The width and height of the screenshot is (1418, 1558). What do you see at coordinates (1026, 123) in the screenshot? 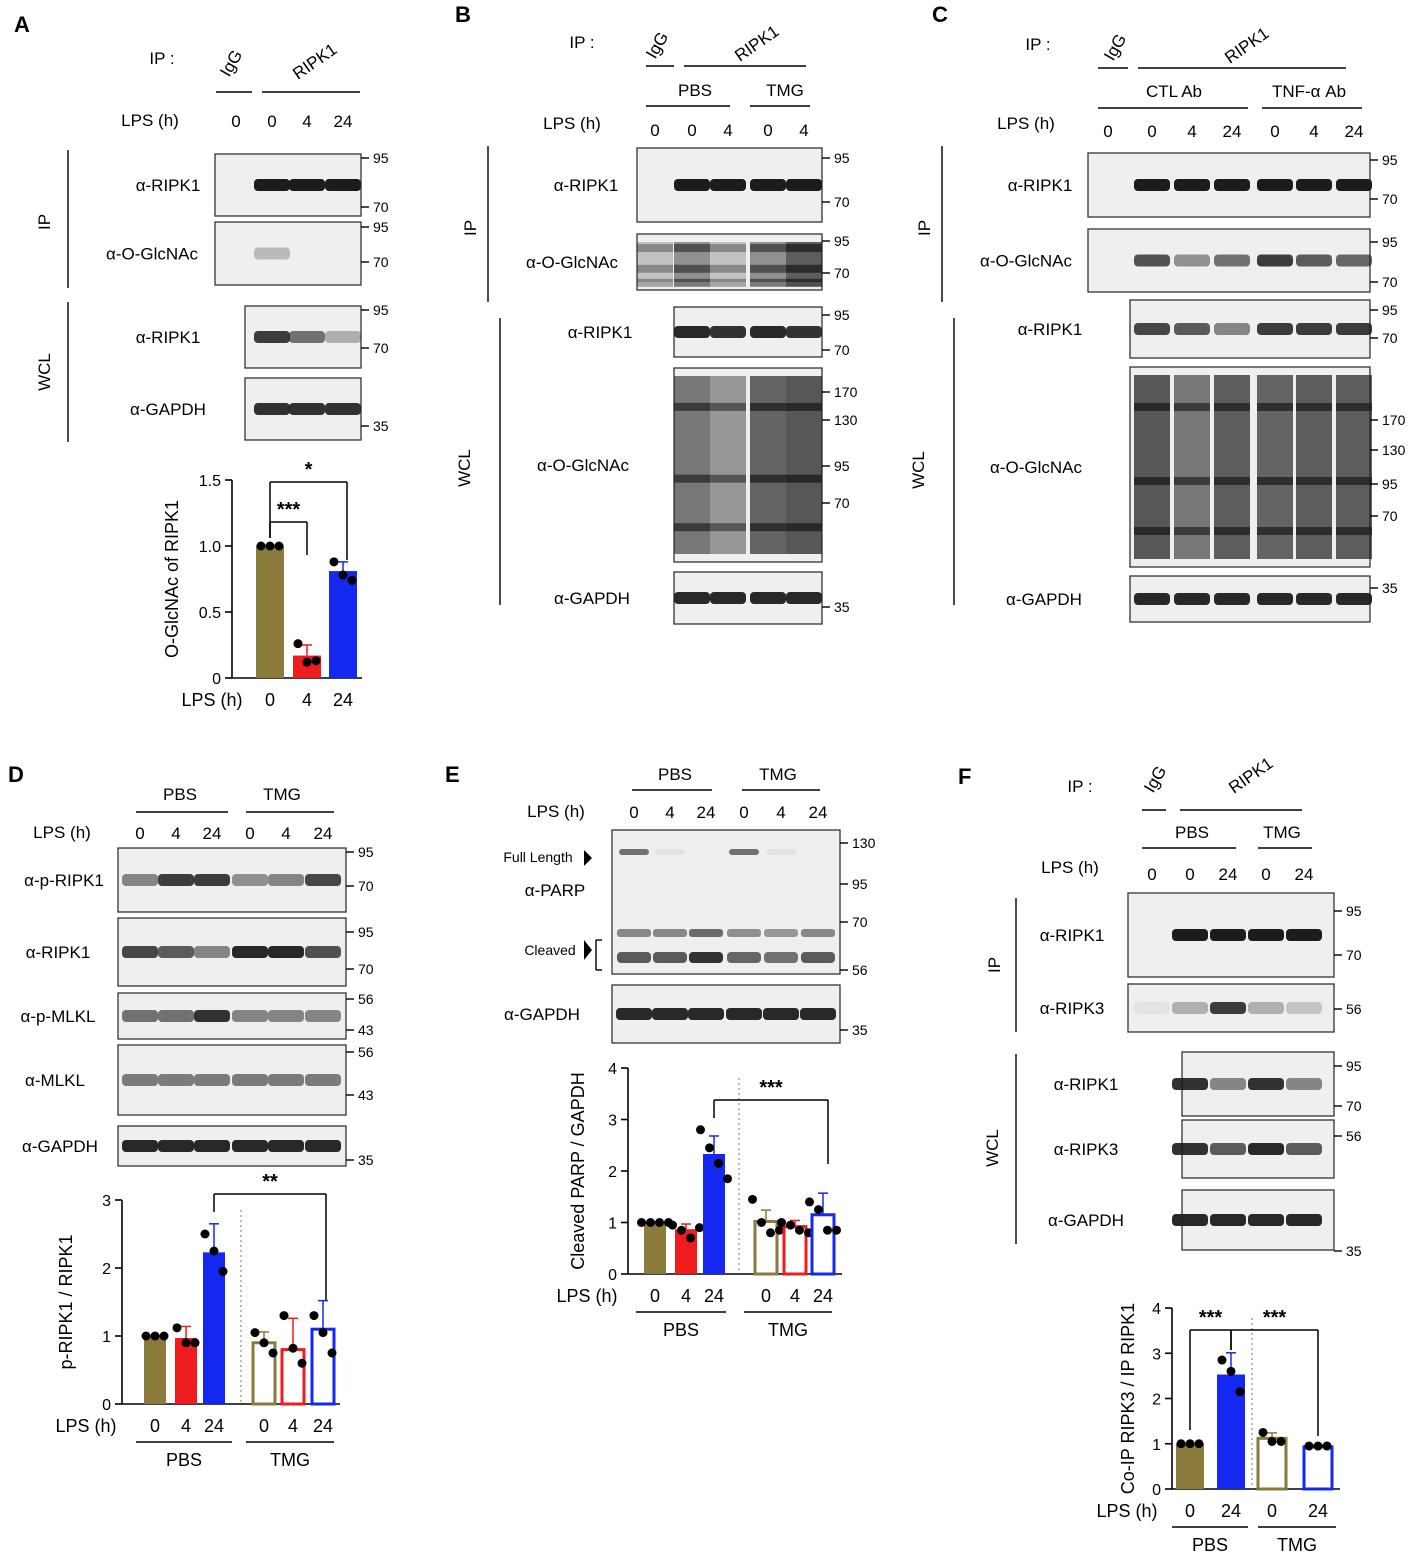
I see `lps-label: LPS (h)` at bounding box center [1026, 123].